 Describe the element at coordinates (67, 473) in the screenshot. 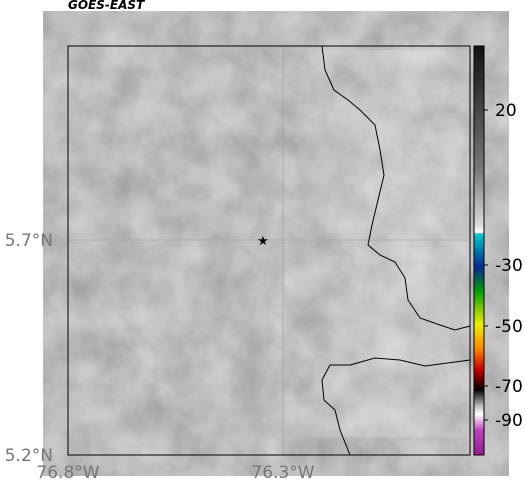

I see `x-label: 76.8°W` at that location.